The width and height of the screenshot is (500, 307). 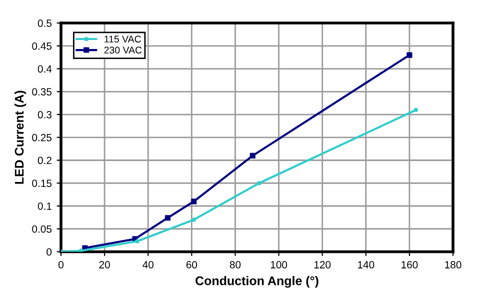 What do you see at coordinates (45, 114) in the screenshot?
I see `y-tick-label: 0.3` at bounding box center [45, 114].